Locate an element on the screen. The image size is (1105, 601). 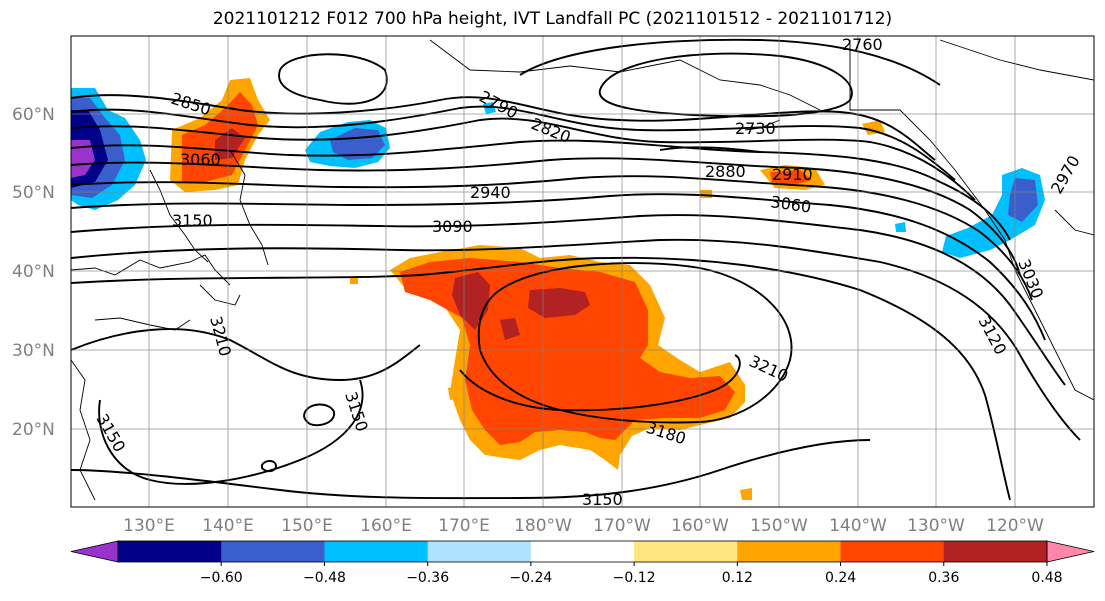
colorbar-extension-high is located at coordinates (1070, 551).